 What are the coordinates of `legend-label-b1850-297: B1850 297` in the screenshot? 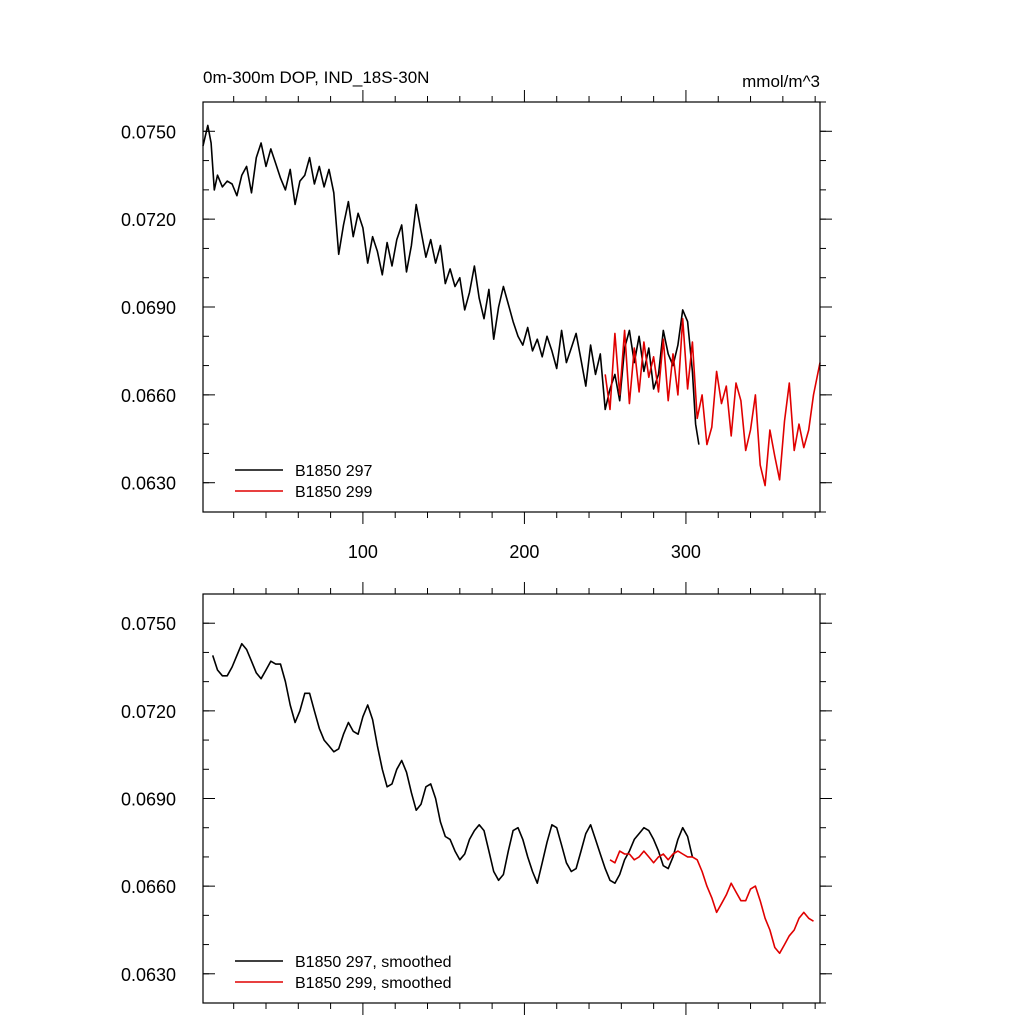 It's located at (334, 471).